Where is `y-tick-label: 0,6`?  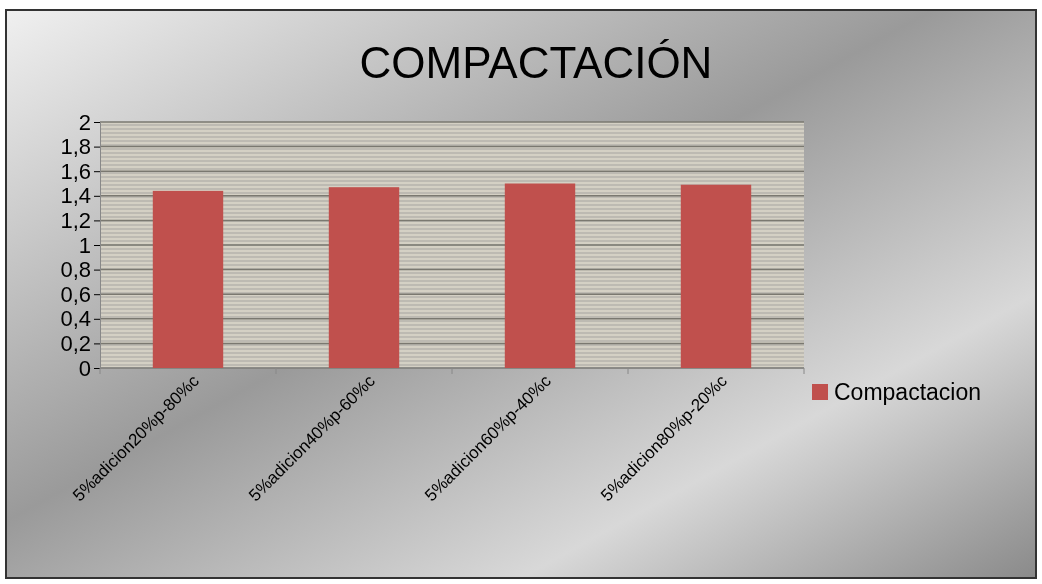
y-tick-label: 0,6 is located at coordinates (75, 294).